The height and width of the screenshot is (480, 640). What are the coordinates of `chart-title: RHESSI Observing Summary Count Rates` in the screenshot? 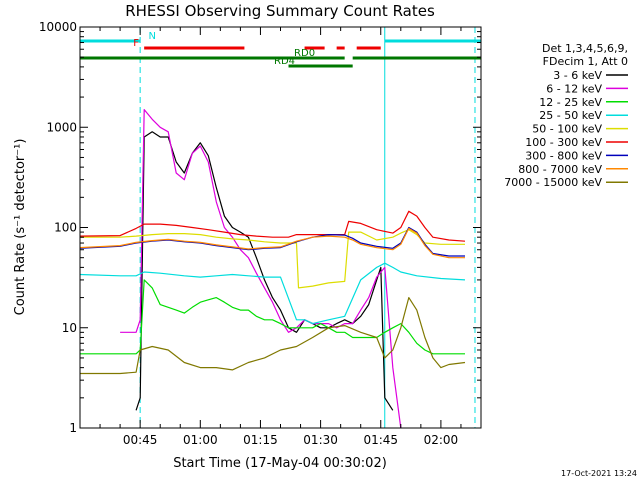 It's located at (280, 11).